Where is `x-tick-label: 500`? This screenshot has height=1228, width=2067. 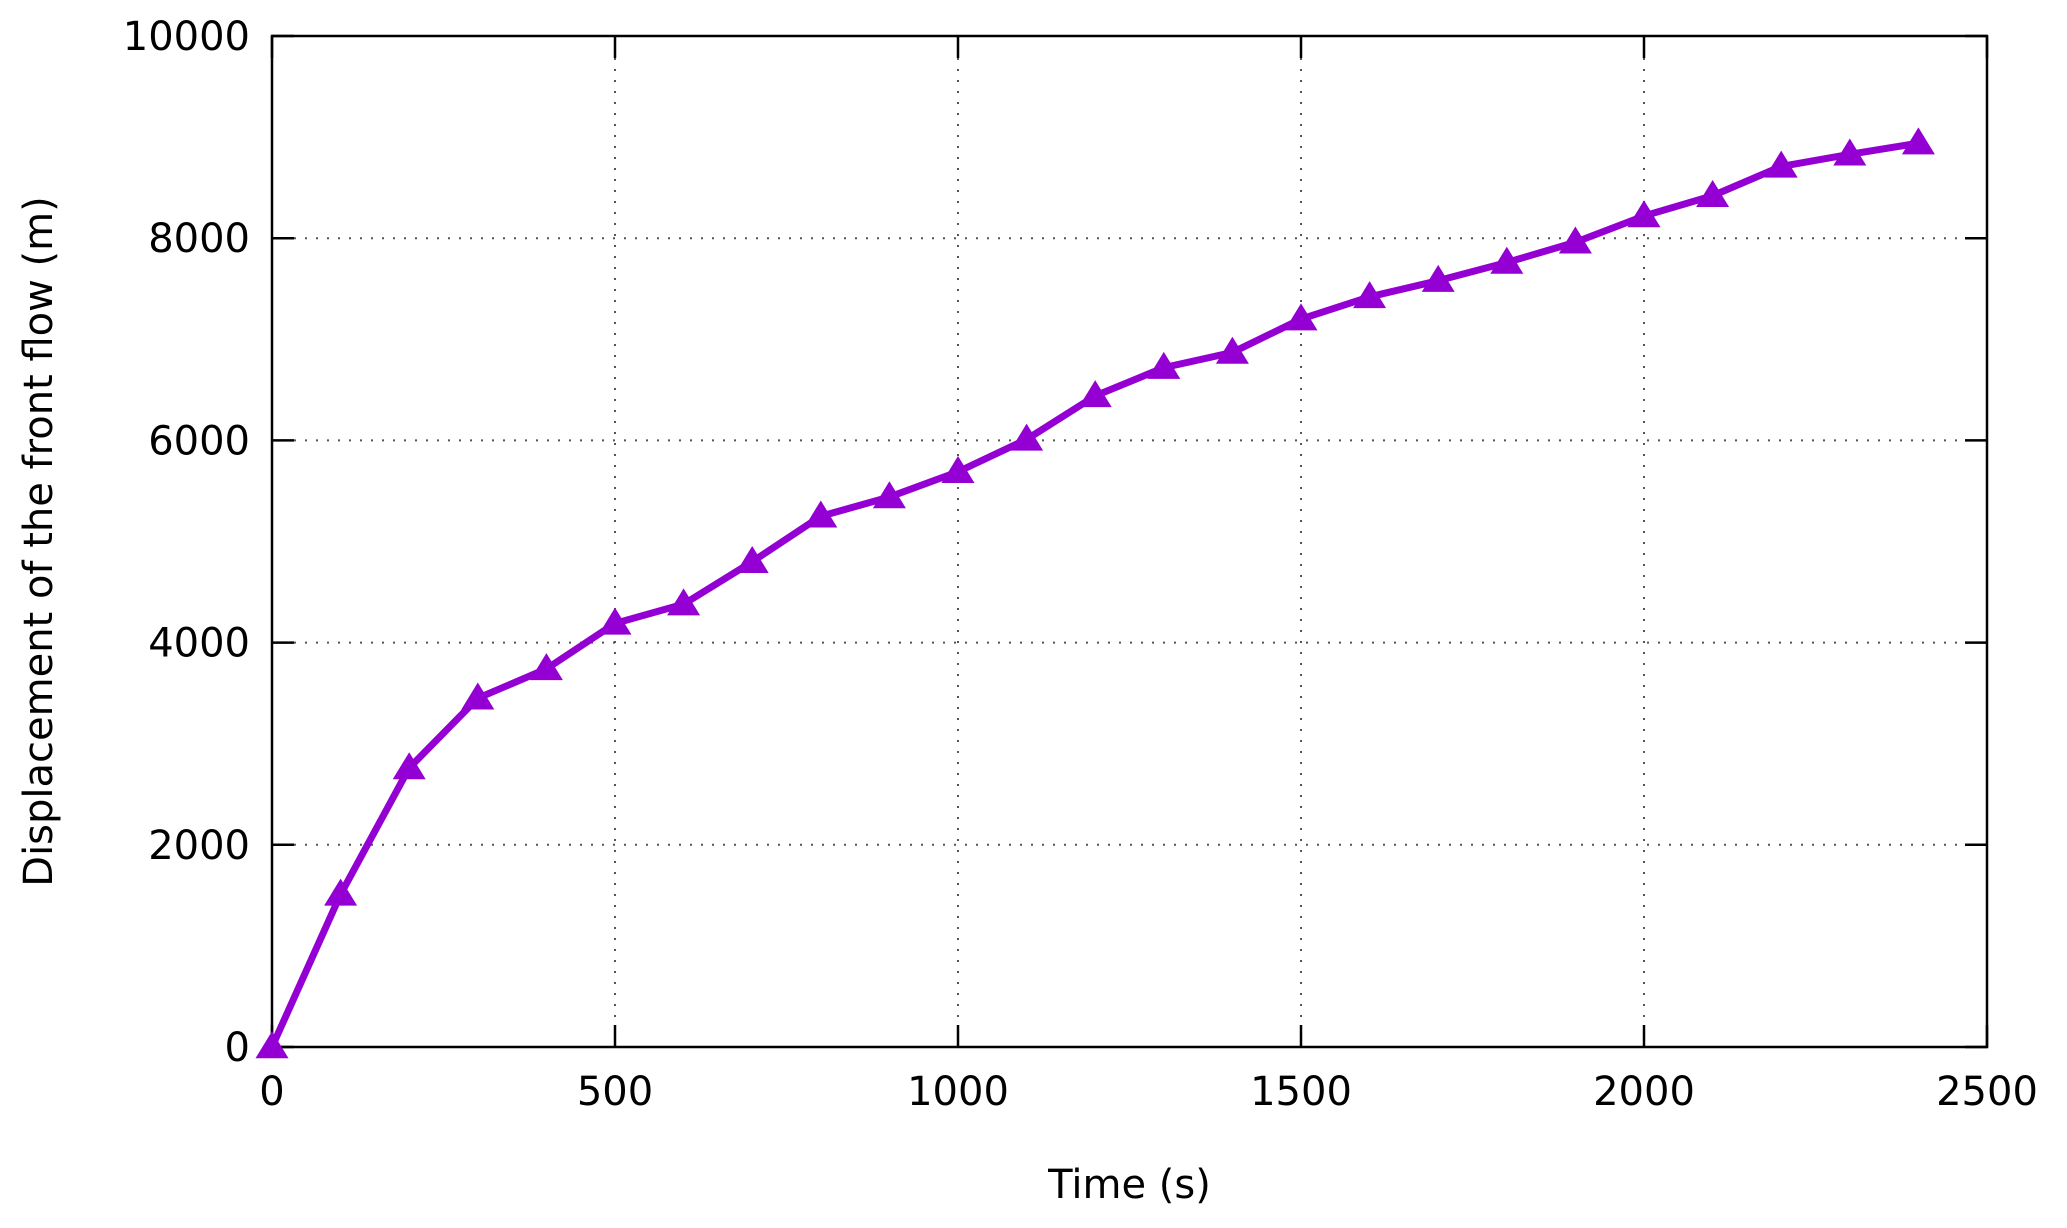
x-tick-label: 500 is located at coordinates (615, 1092).